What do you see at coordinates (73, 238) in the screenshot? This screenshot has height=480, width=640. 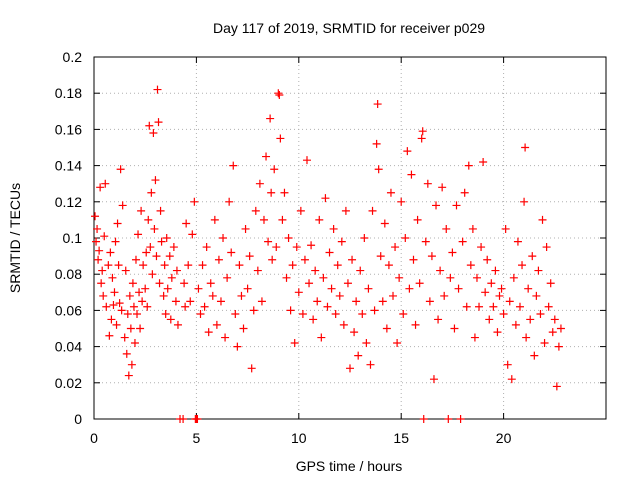 I see `y-tick-label: 0.1` at bounding box center [73, 238].